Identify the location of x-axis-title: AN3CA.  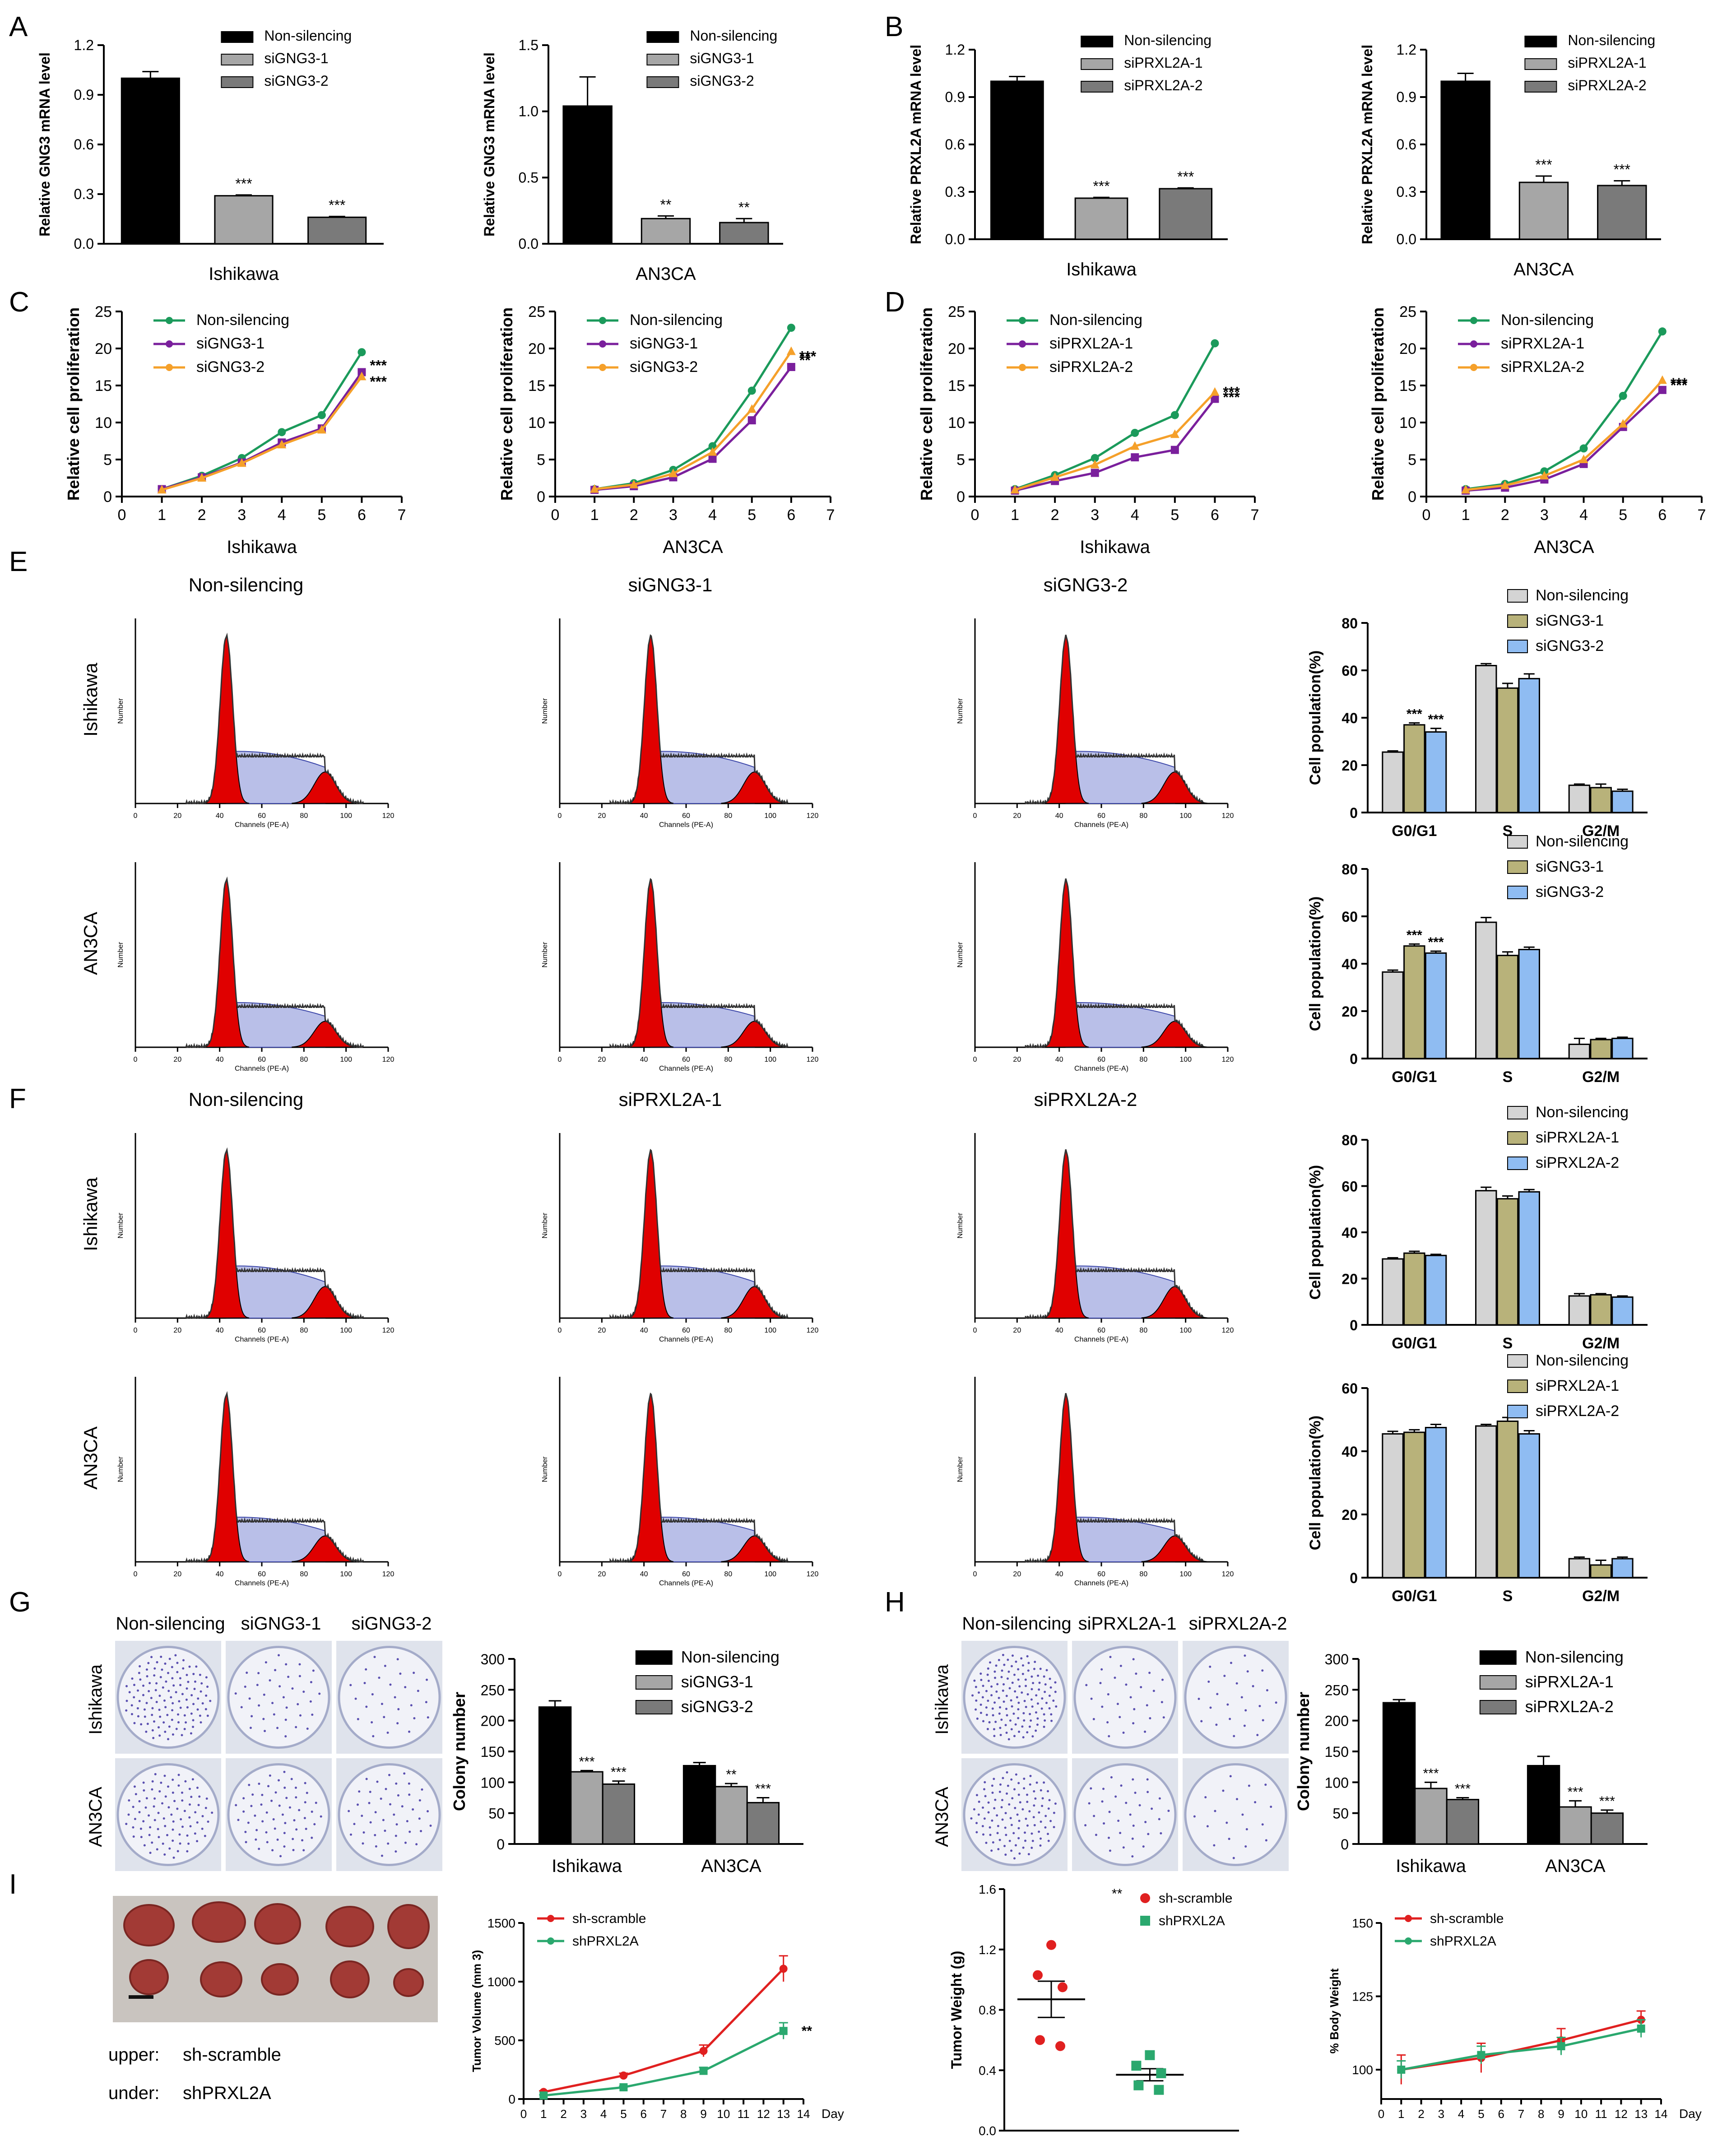
(1544, 269).